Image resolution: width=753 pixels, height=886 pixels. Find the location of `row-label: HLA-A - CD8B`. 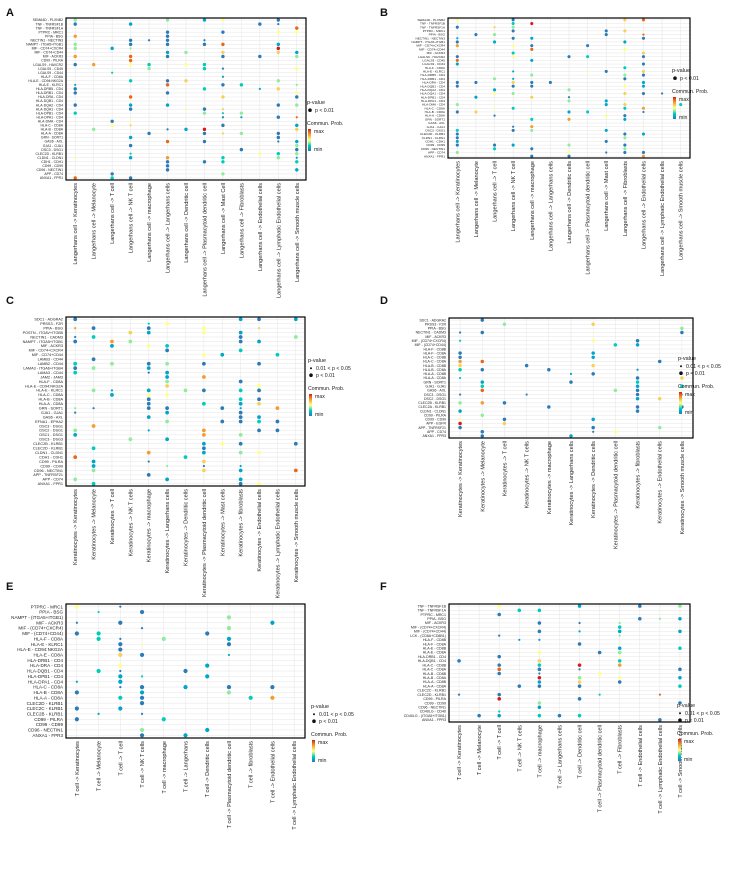

row-label: HLA-A - CD8B is located at coordinates (435, 682).